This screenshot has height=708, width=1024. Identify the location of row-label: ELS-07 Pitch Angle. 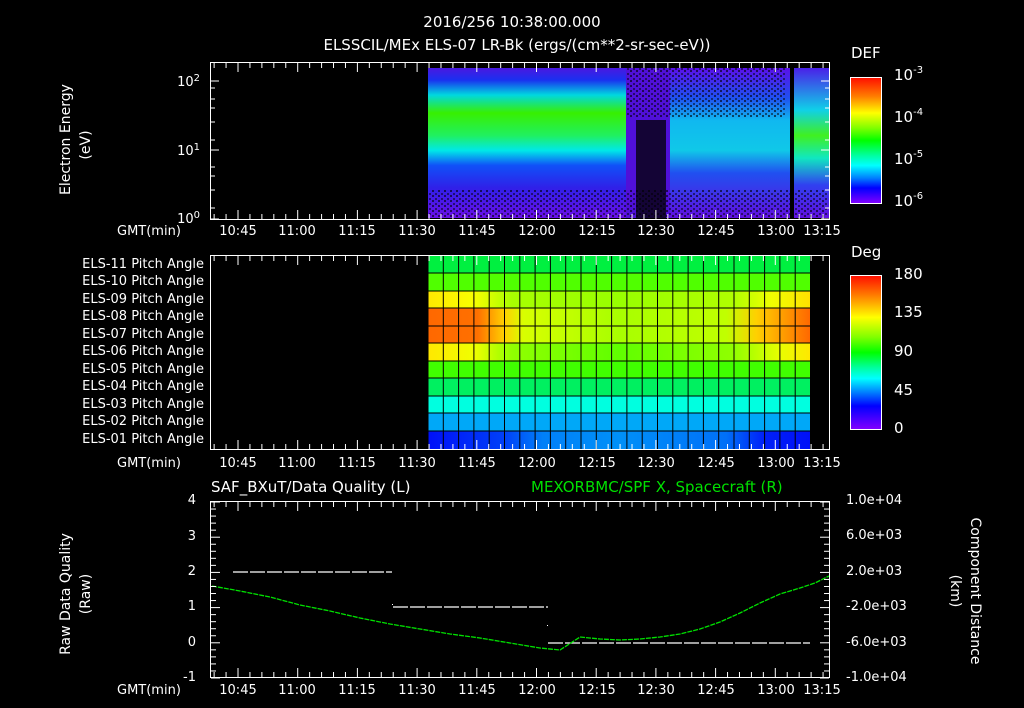
(143, 334).